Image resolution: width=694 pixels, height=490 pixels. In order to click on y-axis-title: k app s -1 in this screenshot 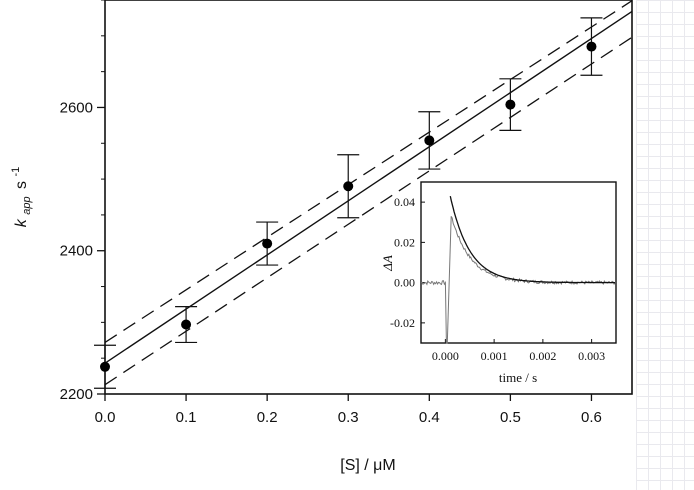, I will do `click(22, 197)`.